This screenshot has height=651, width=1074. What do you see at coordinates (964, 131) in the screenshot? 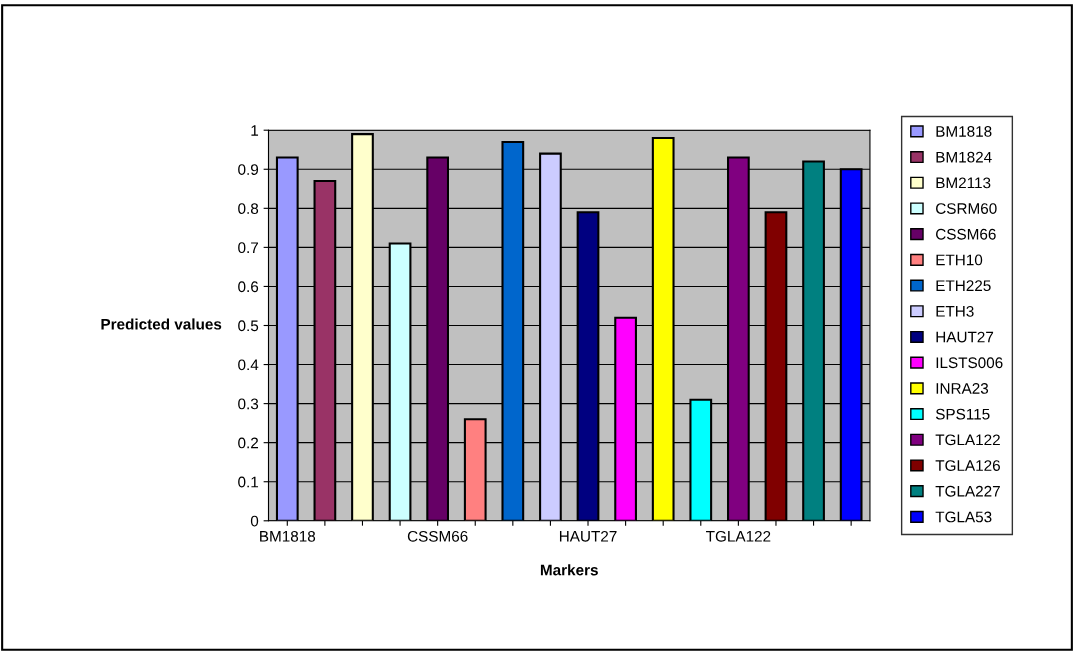
I see `legend-label: BM1818` at bounding box center [964, 131].